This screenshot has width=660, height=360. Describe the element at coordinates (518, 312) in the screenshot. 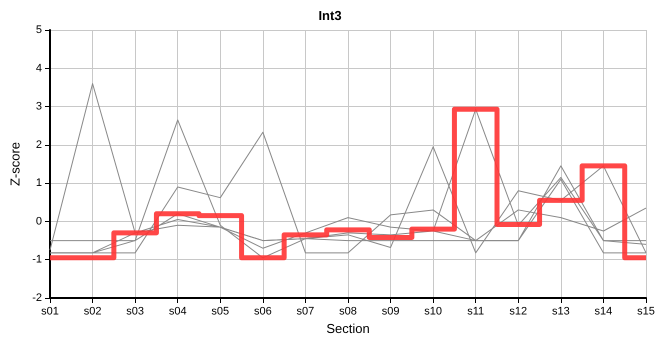

I see `x-tick-label: s12` at that location.